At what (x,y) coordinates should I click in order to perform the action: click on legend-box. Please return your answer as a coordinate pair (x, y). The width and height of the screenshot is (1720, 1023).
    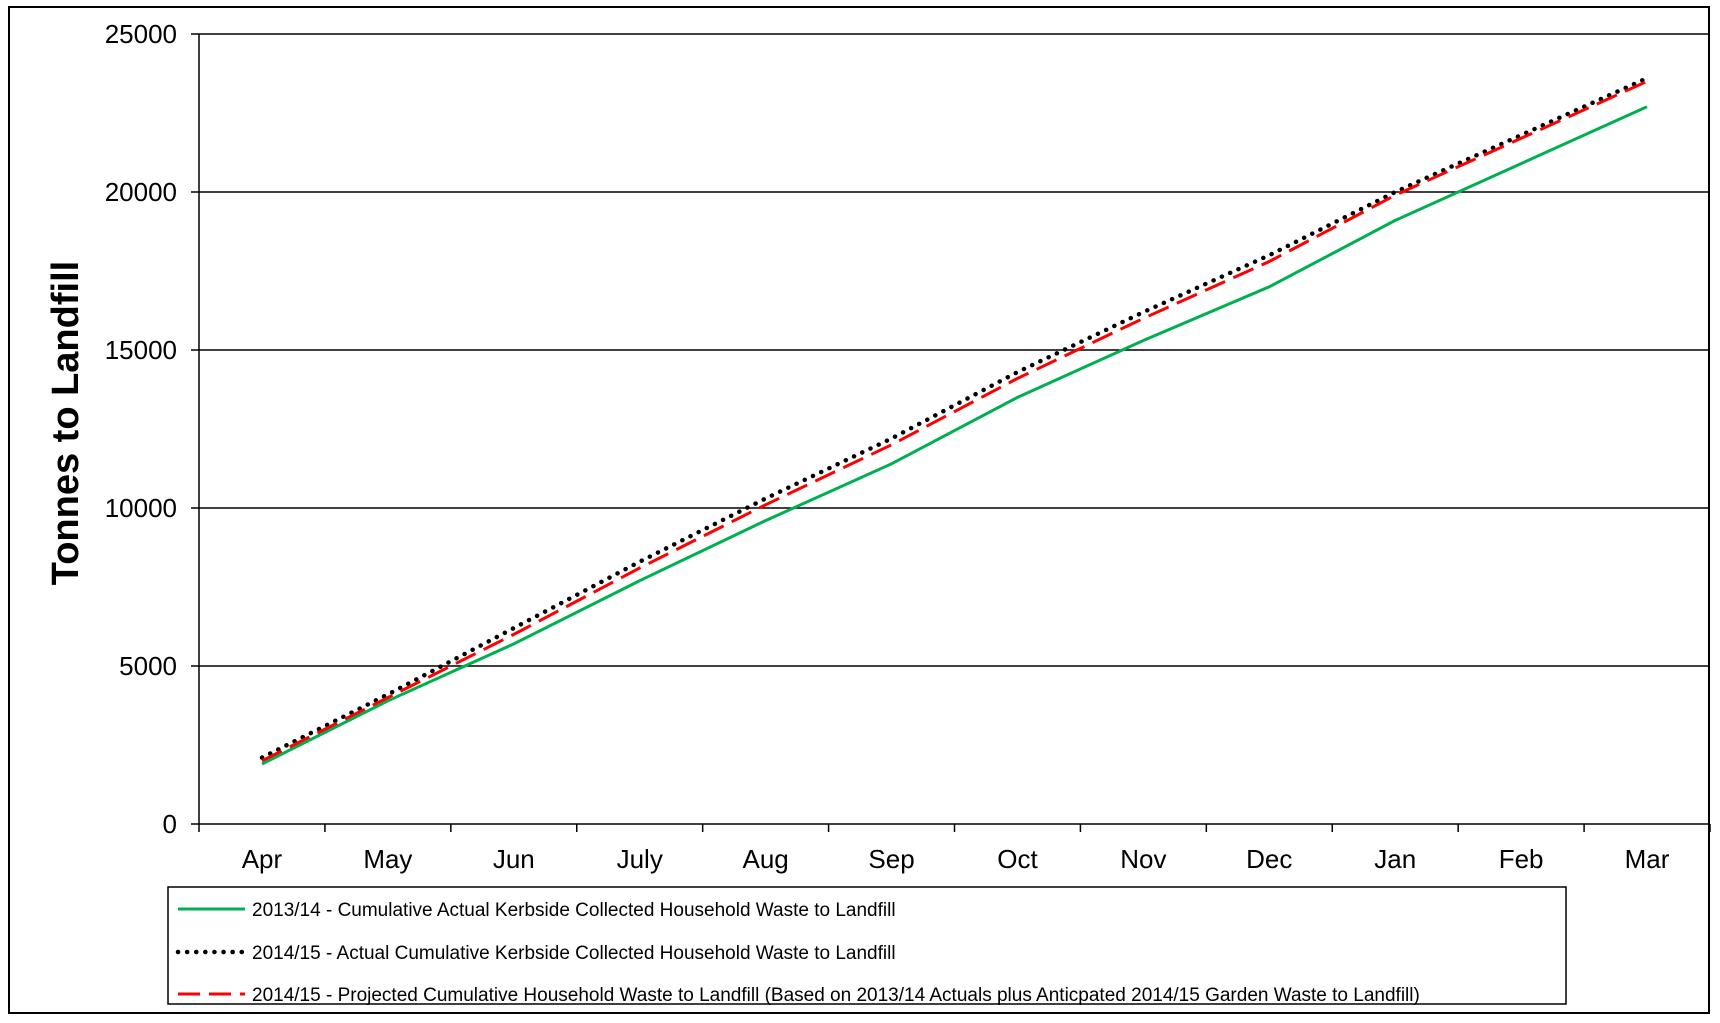
    Looking at the image, I should click on (867, 945).